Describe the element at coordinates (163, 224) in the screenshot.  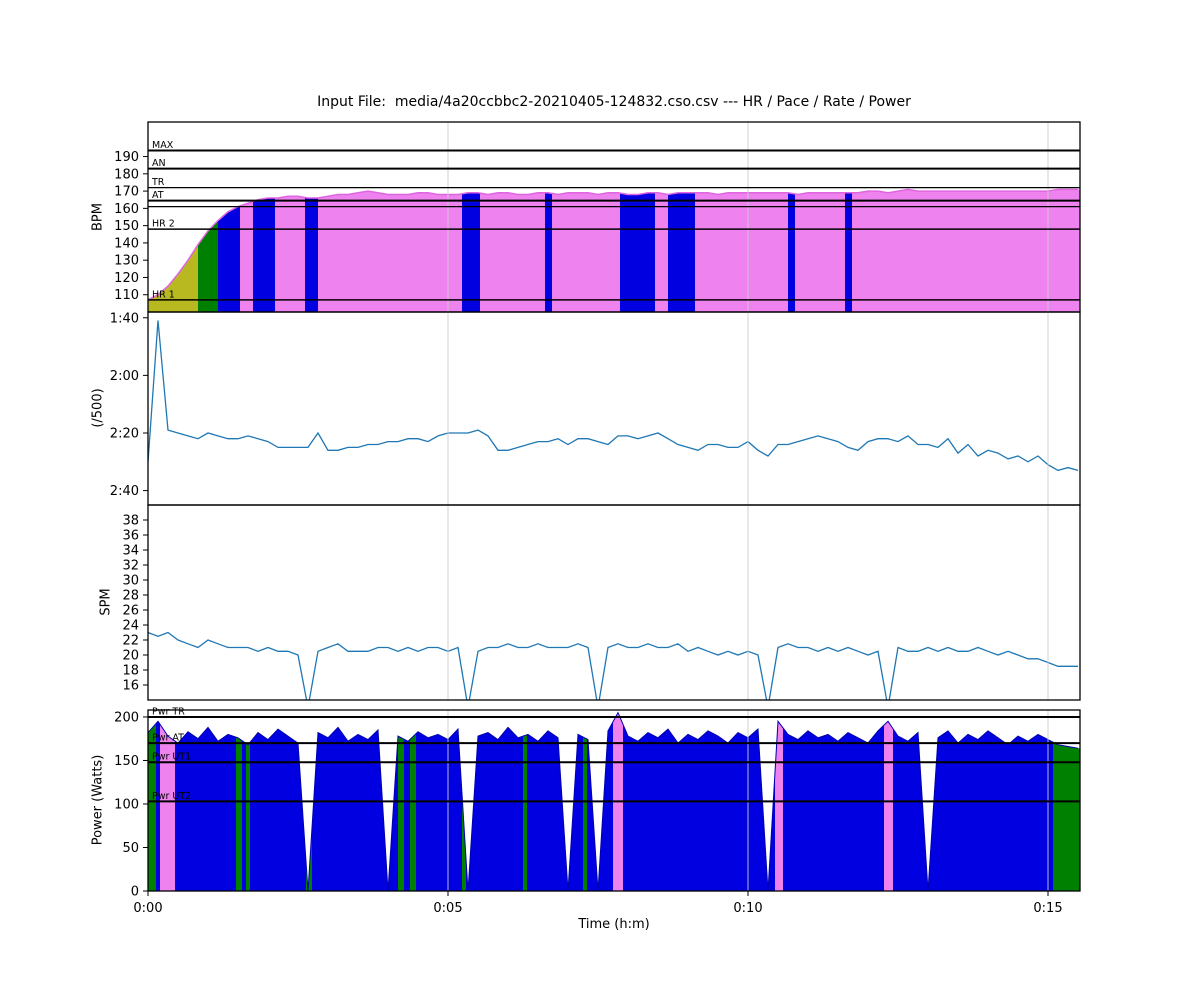
I see `svg-text: HR 2` at that location.